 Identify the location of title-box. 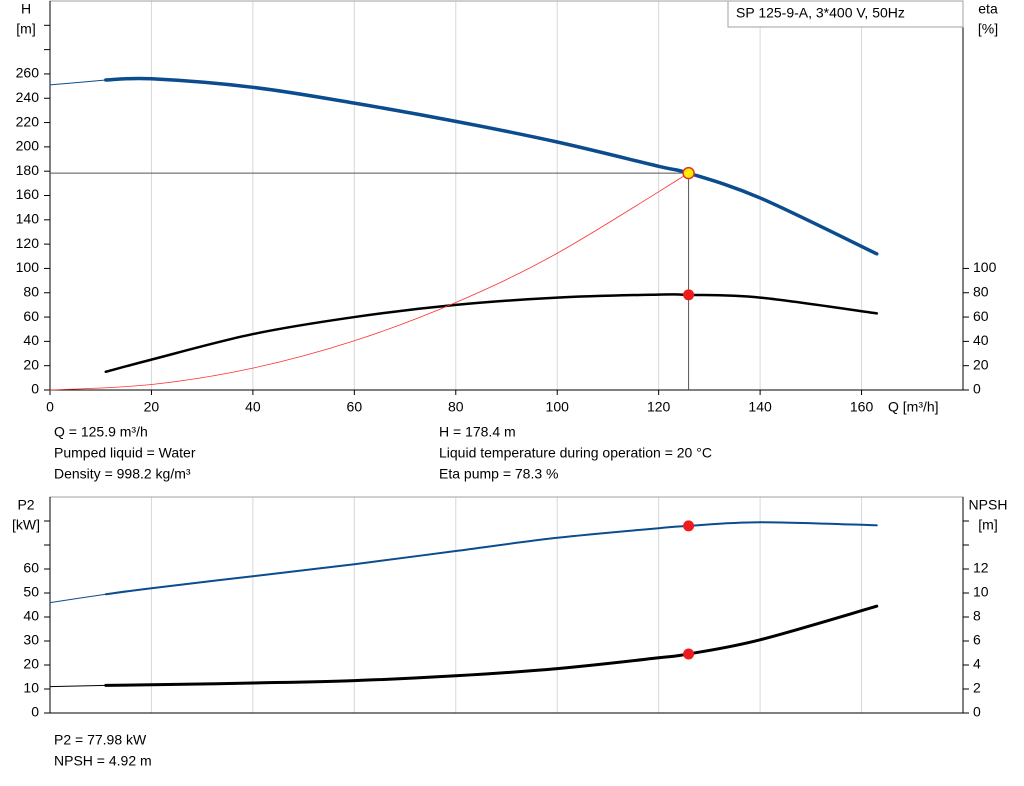
(845, 14).